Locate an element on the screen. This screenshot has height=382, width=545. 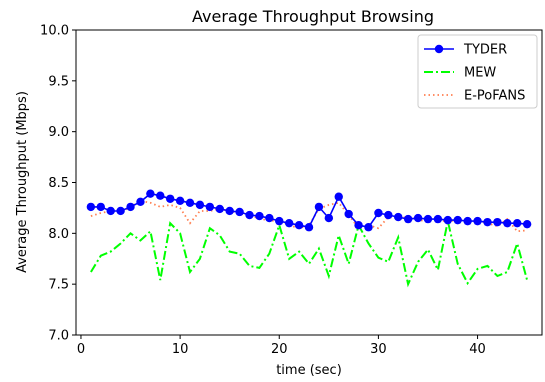
legend-frame is located at coordinates (477, 71).